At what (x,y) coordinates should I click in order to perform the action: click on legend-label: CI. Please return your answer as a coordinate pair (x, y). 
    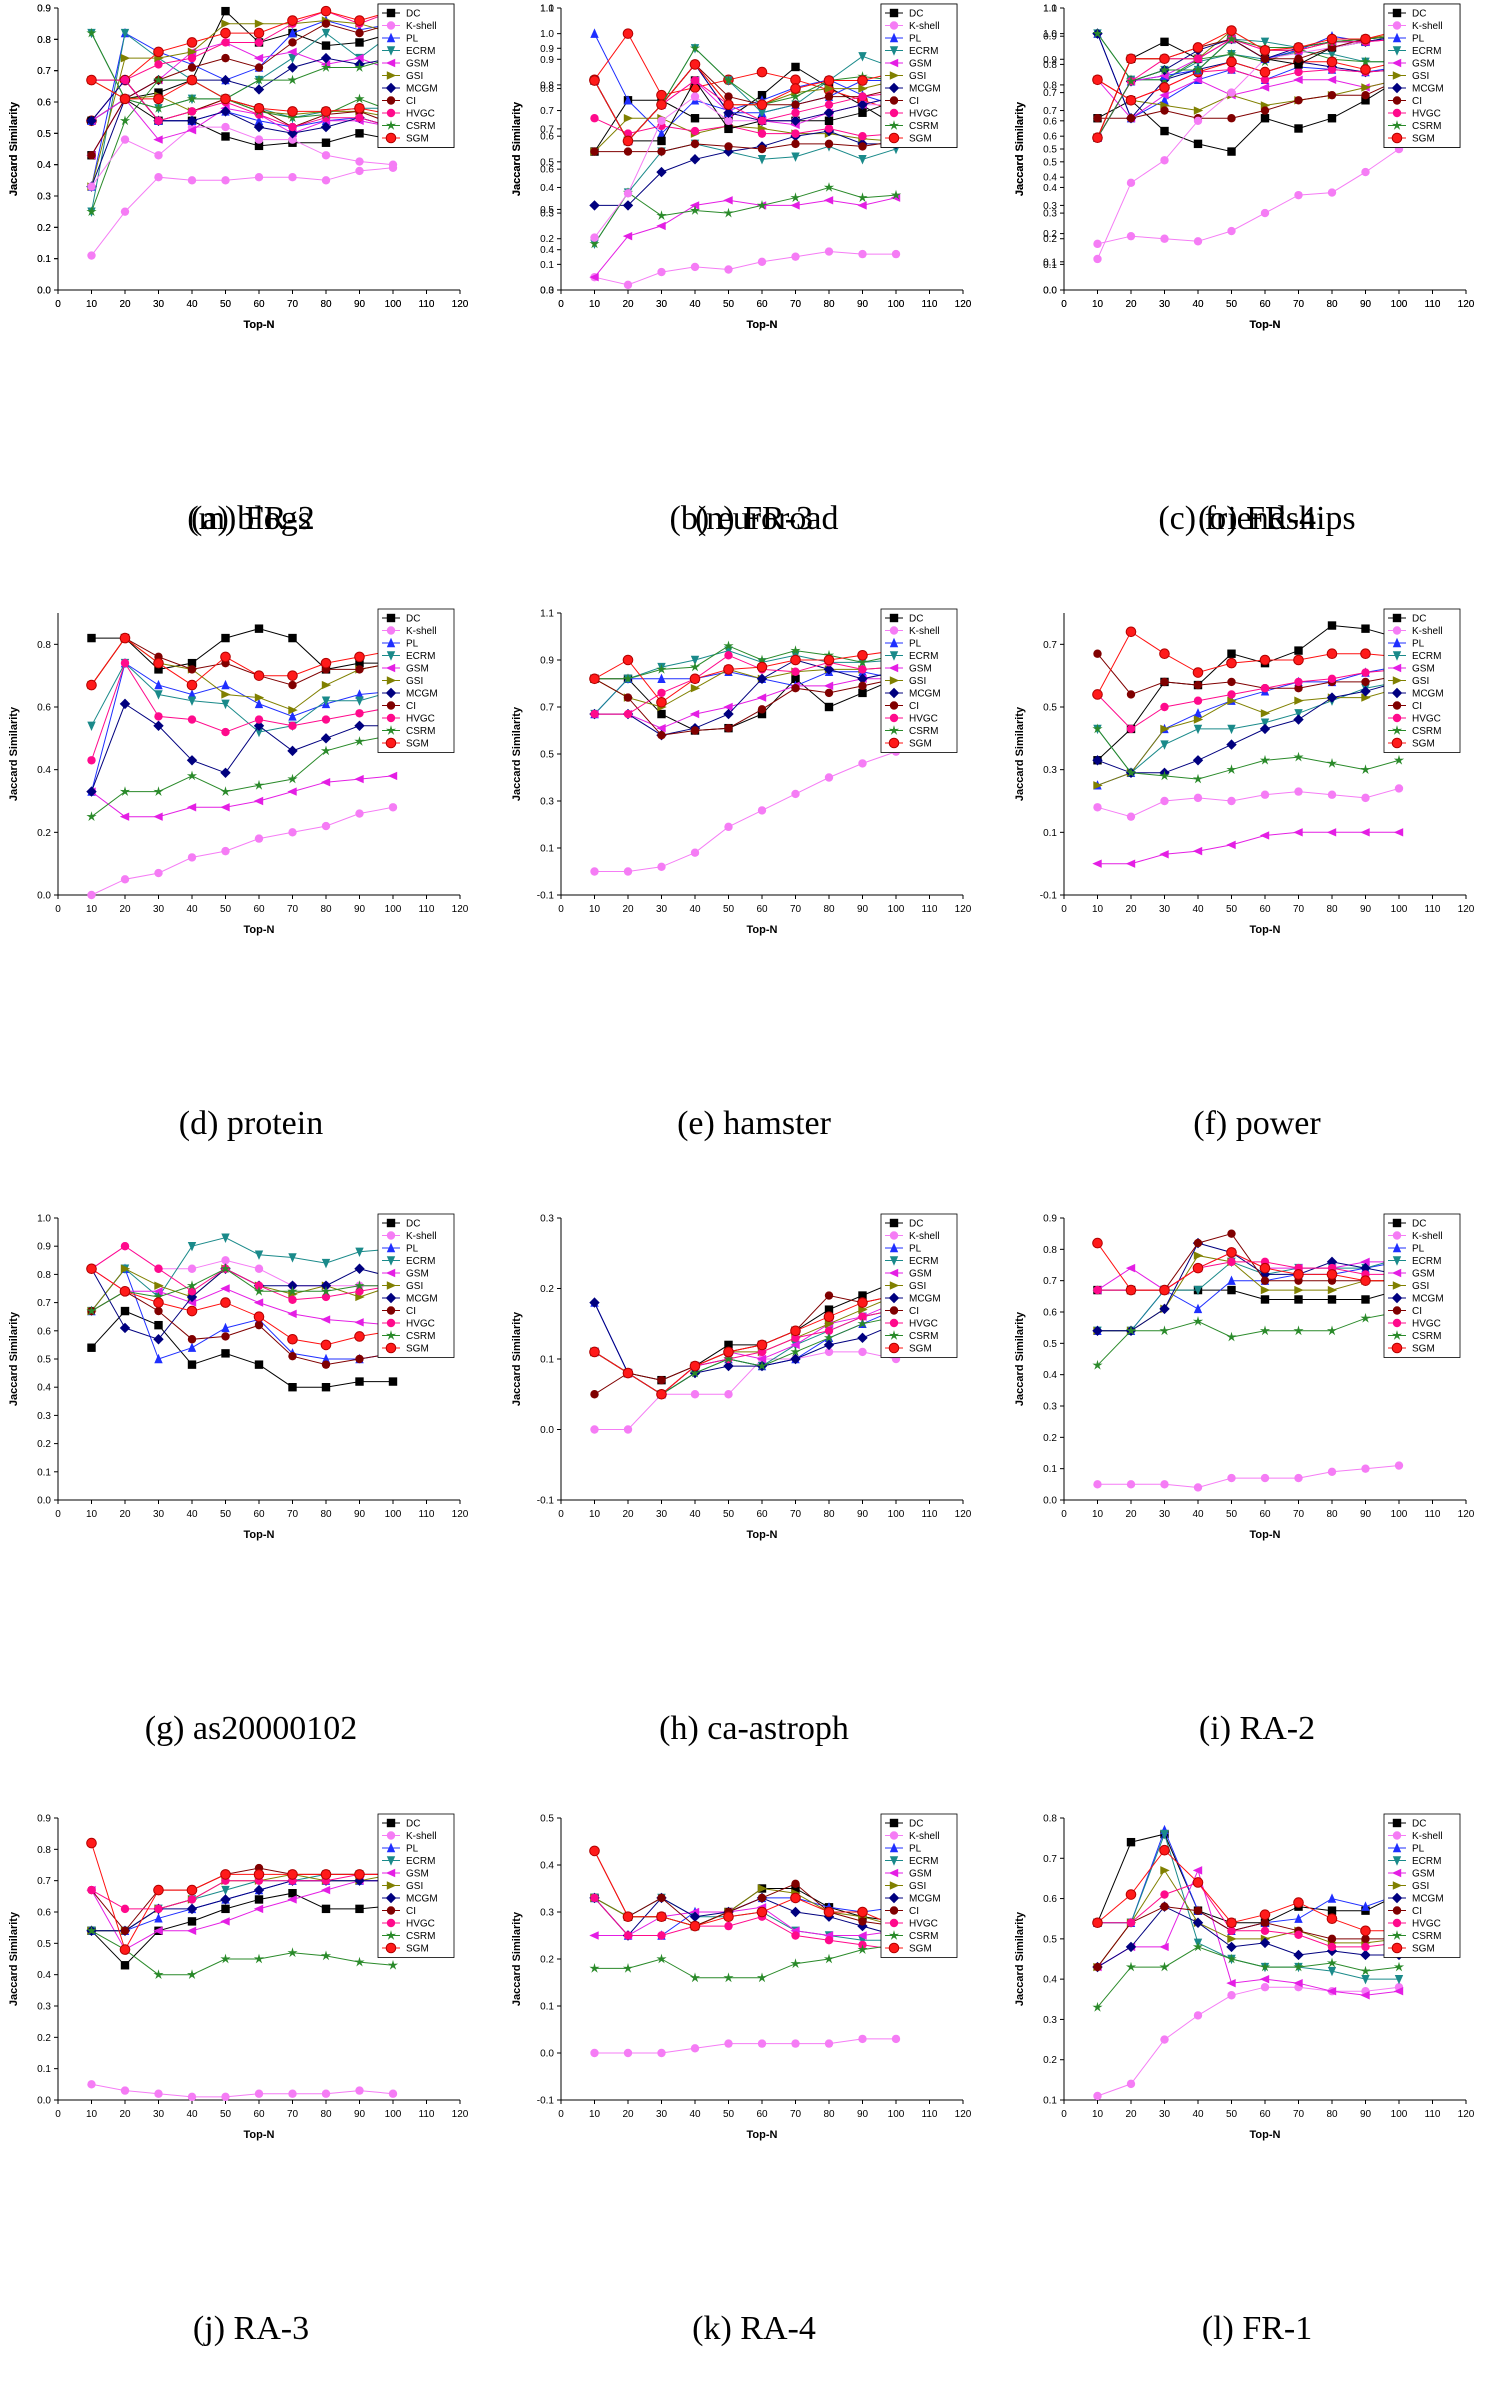
    Looking at the image, I should click on (914, 706).